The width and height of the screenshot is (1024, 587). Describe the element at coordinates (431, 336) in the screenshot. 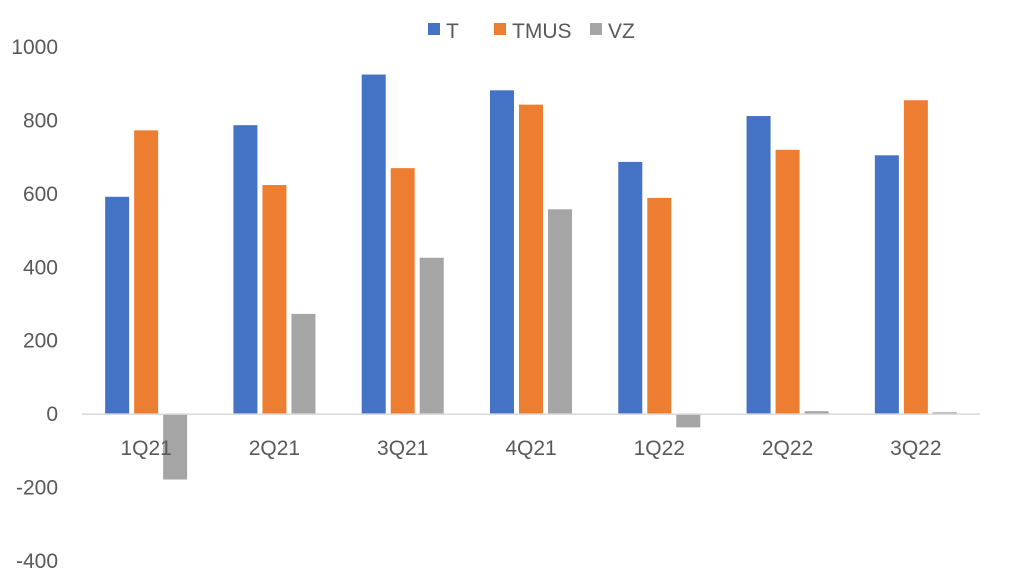

I see `bar-vz-3q21` at that location.